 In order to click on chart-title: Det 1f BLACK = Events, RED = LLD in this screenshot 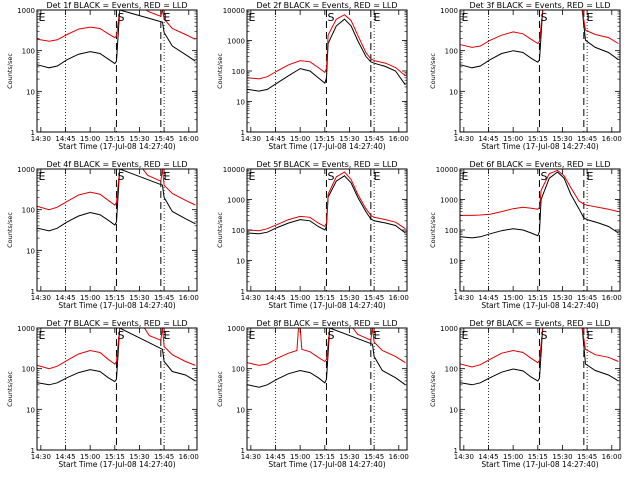, I will do `click(116, 5)`.